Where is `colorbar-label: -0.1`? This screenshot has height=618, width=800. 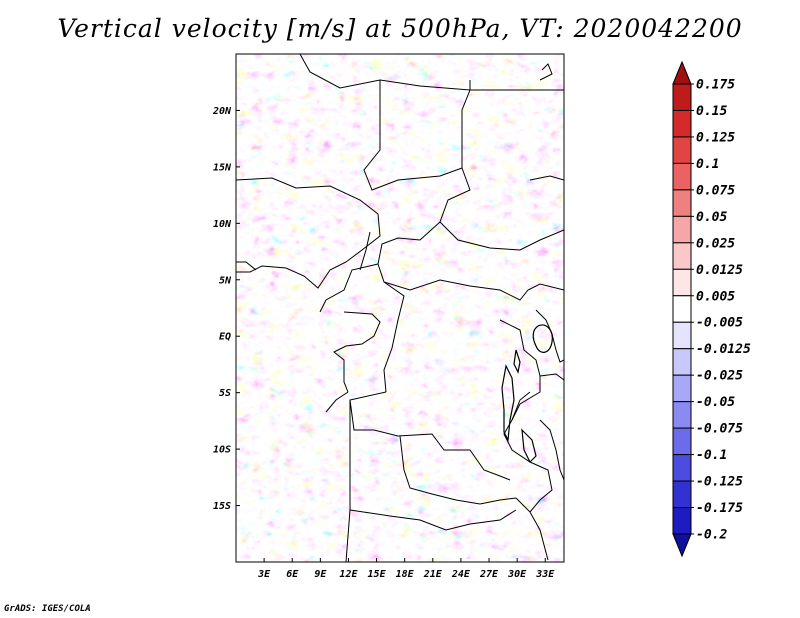
colorbar-label: -0.1 is located at coordinates (711, 455).